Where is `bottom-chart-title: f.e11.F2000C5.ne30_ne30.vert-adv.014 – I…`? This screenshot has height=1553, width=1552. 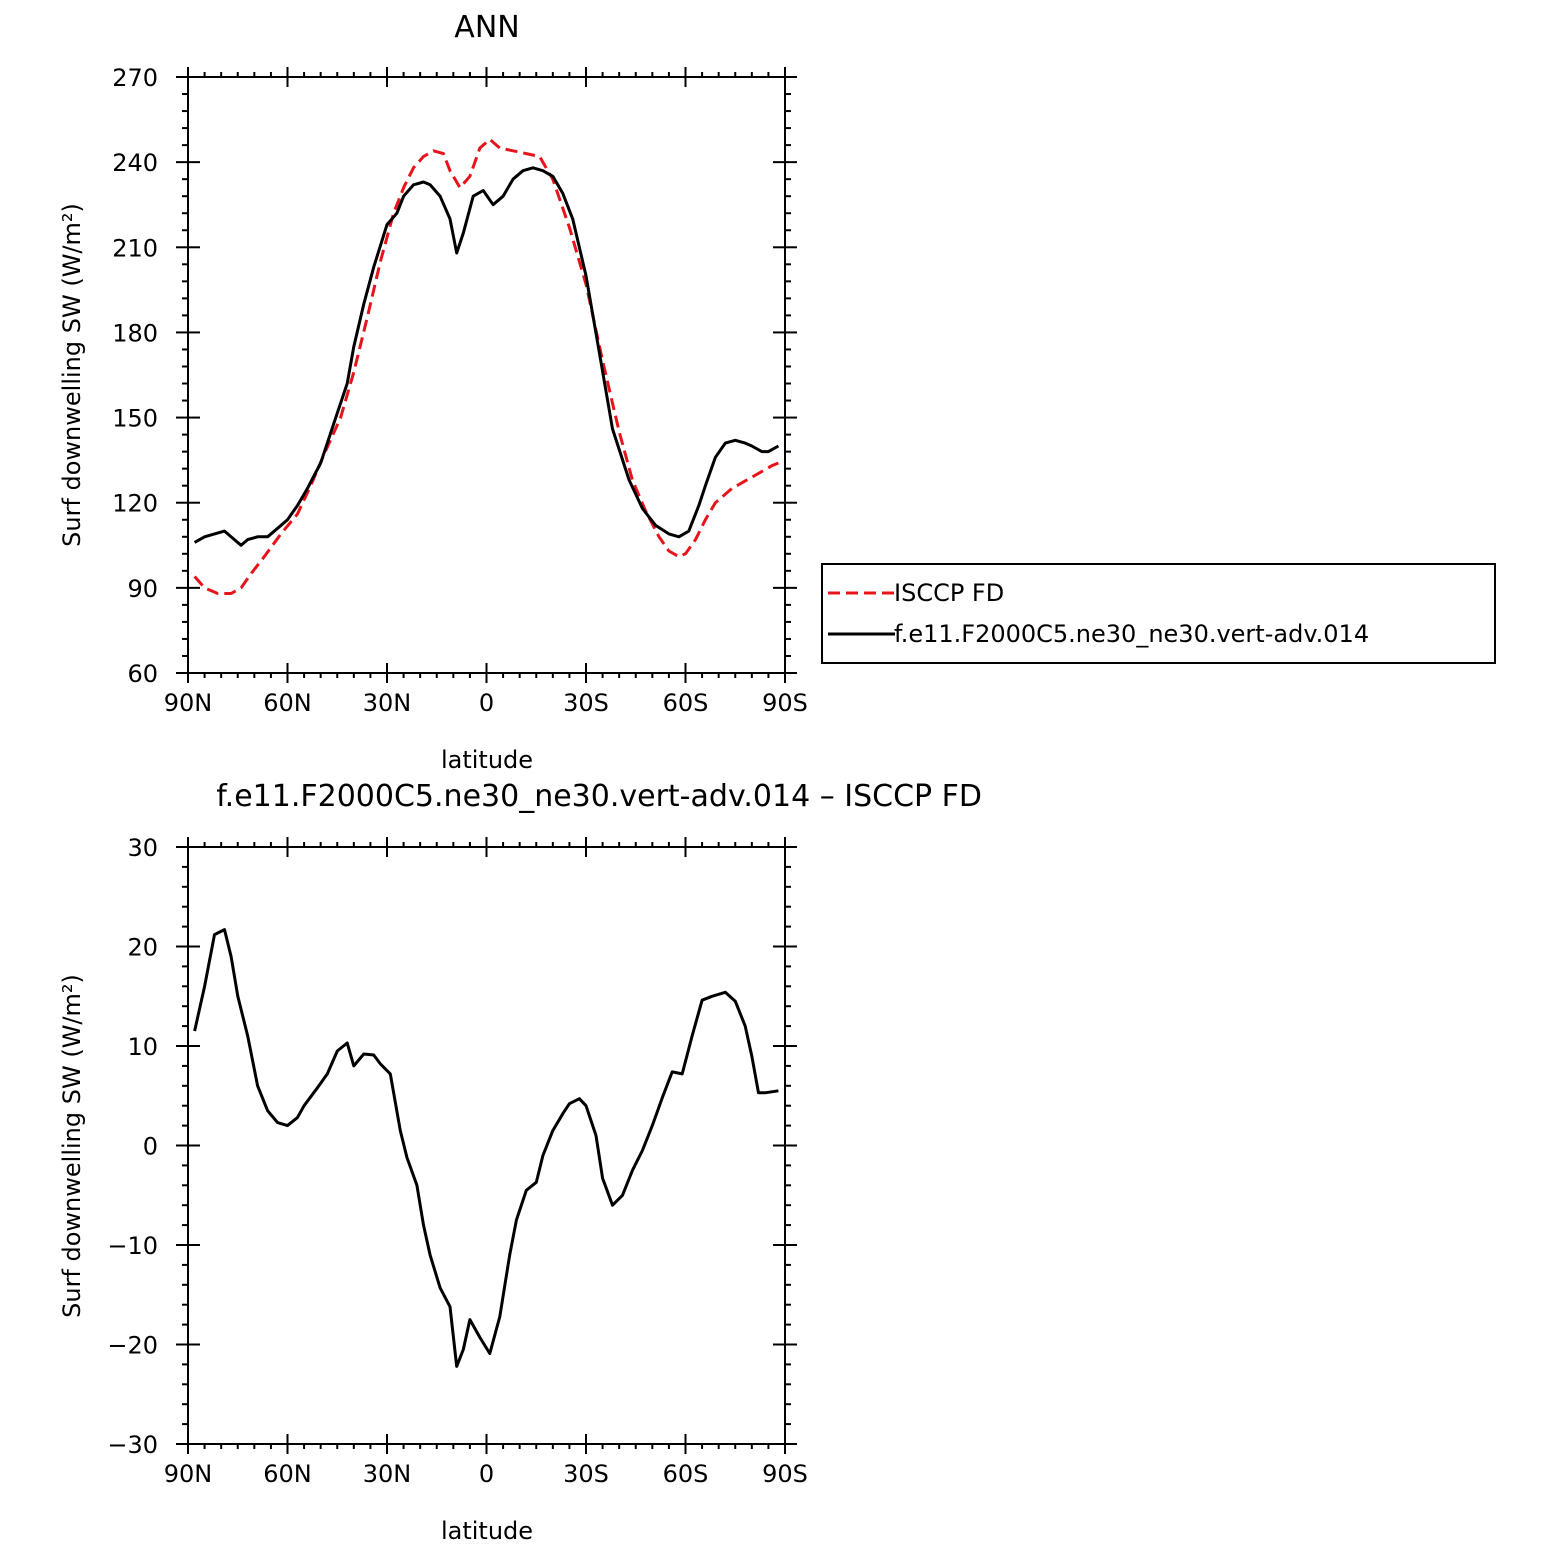 bottom-chart-title: f.e11.F2000C5.ne30_ne30.vert-adv.014 – I… is located at coordinates (599, 796).